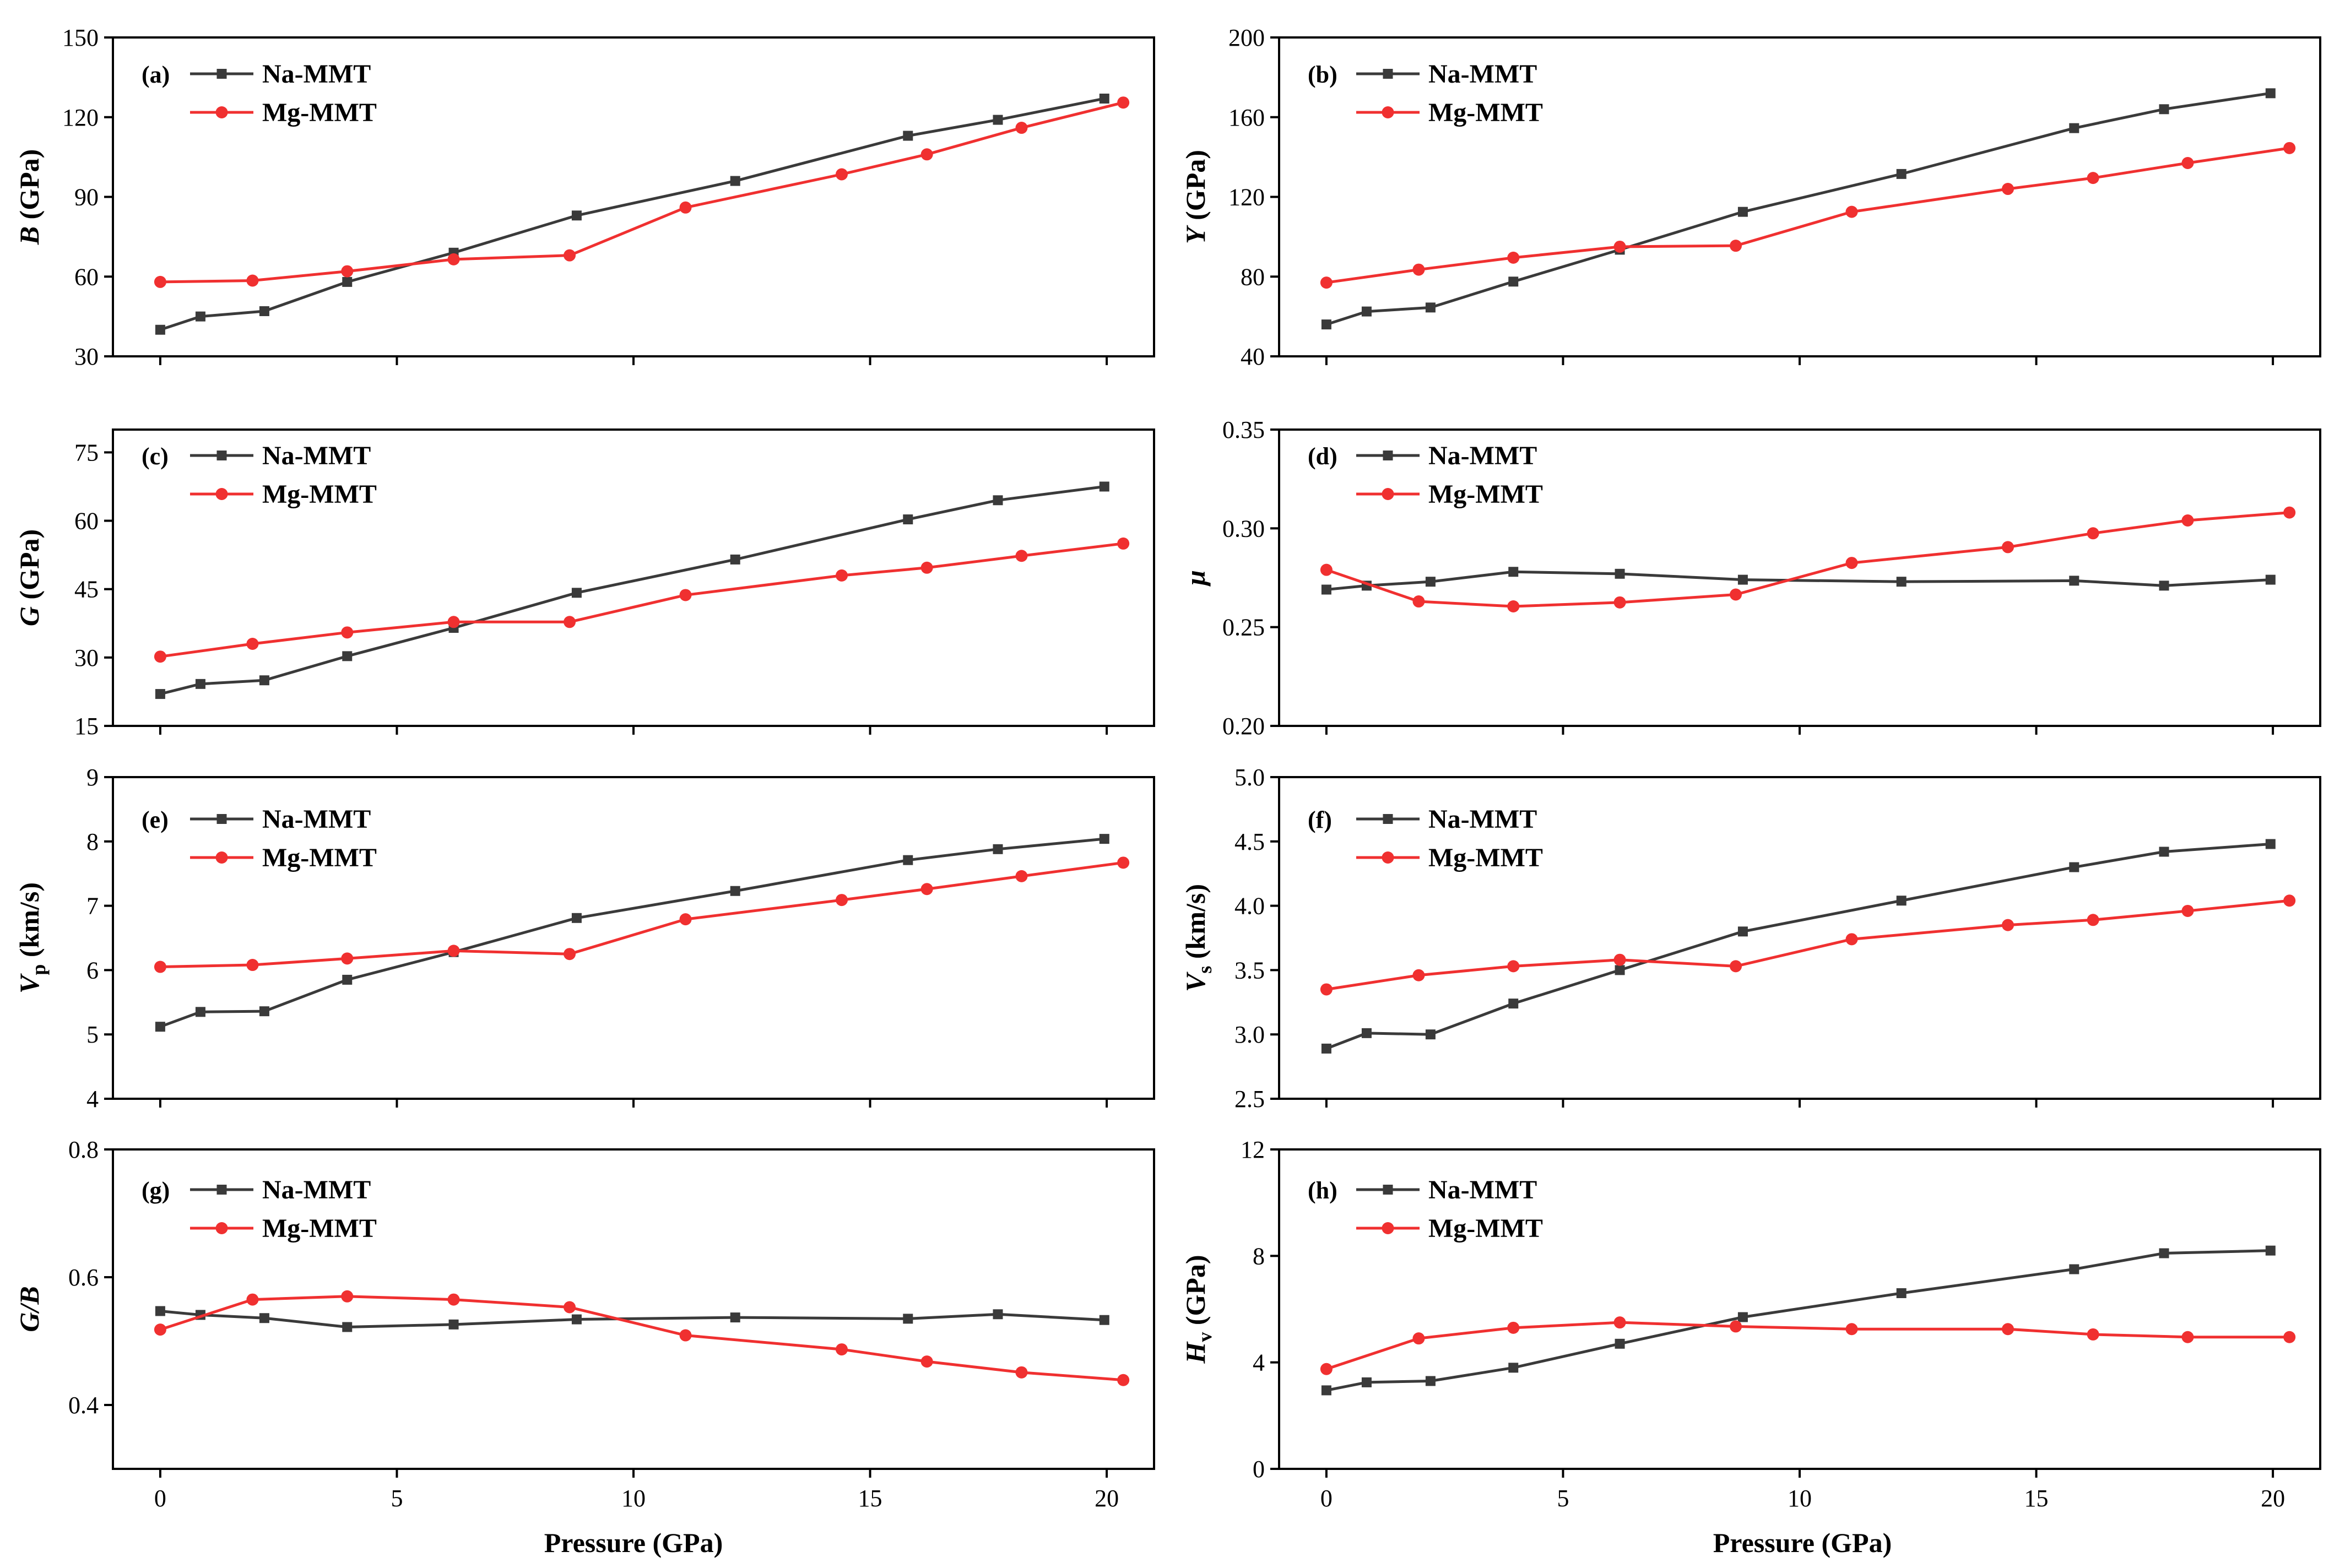 The width and height of the screenshot is (2345, 1568). Describe the element at coordinates (585, 197) in the screenshot. I see `panel-a: 30 60 90 120 150 B (GPa) (a) Na-MMT Mg-MMT` at that location.